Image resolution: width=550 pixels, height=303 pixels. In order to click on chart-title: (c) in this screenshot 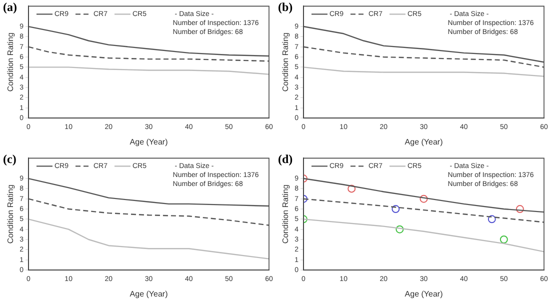, I will do `click(9, 159)`.